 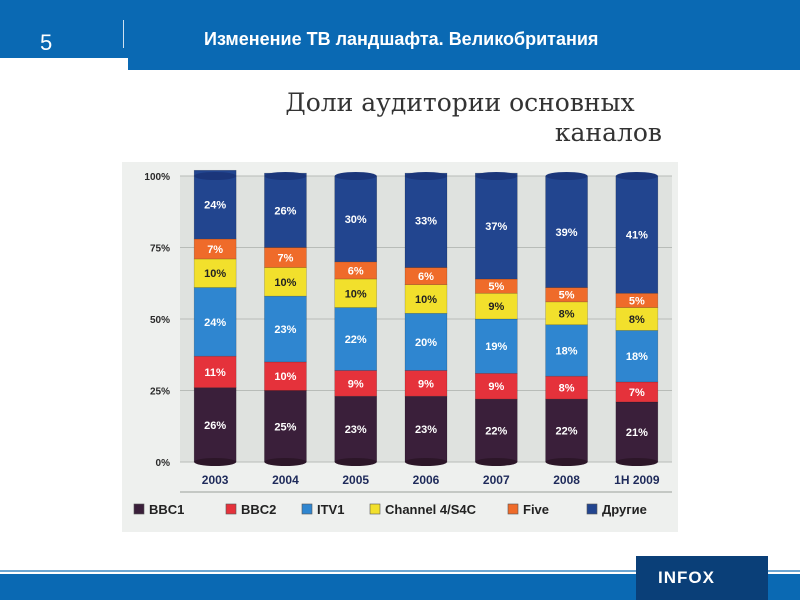 I want to click on y-tick-label: 25%, so click(x=160, y=392).